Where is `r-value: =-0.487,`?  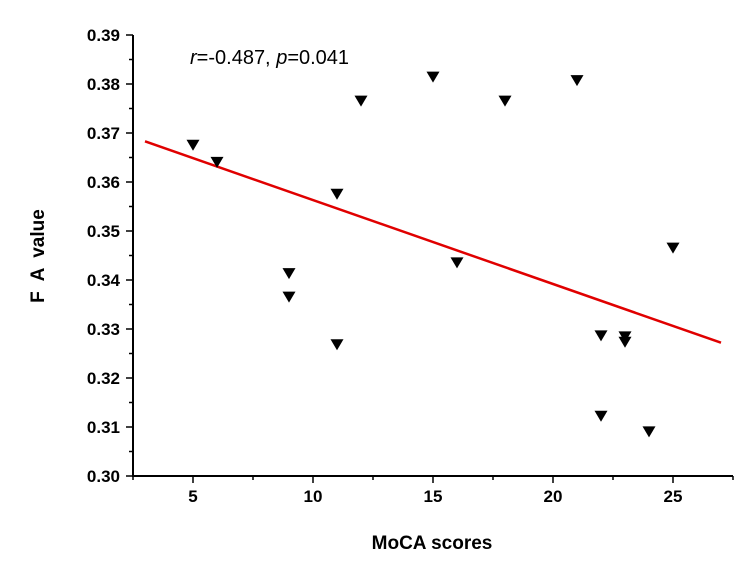 r-value: =-0.487, is located at coordinates (237, 58).